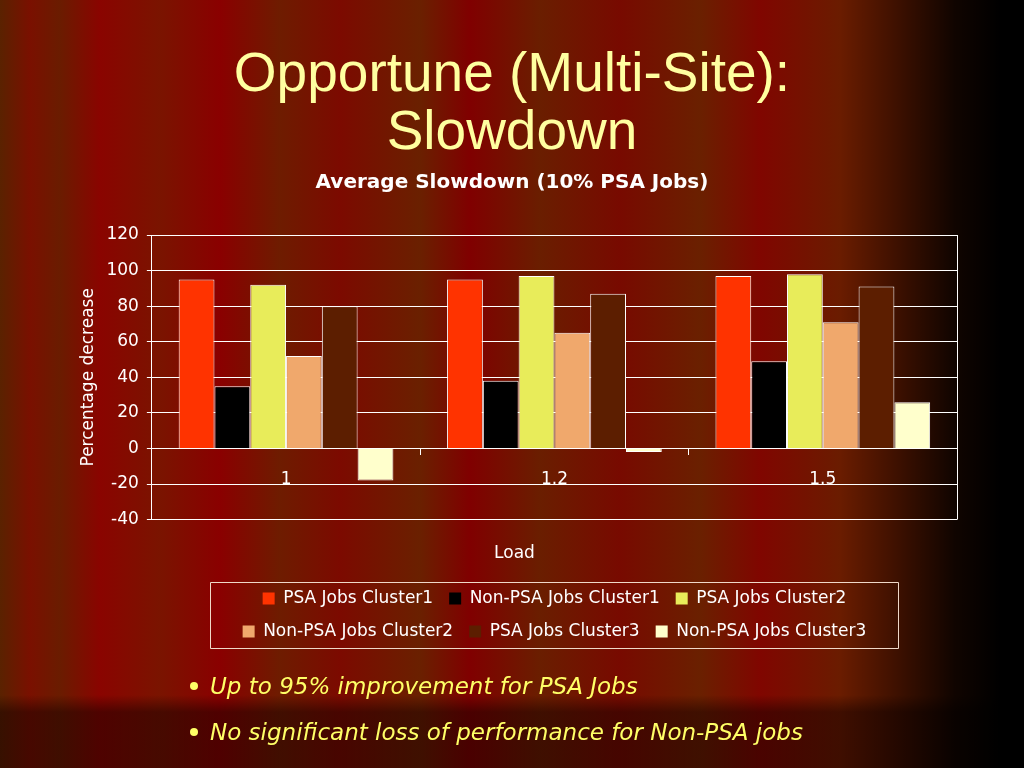  I want to click on text: No significant loss of performance for Non-PSA jobs, so click(506, 732).